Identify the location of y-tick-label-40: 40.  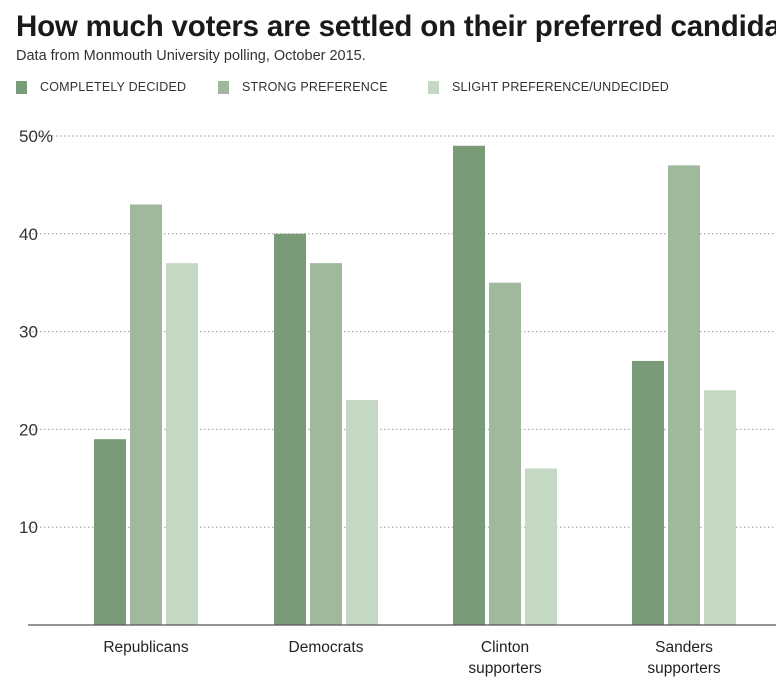
(28, 234).